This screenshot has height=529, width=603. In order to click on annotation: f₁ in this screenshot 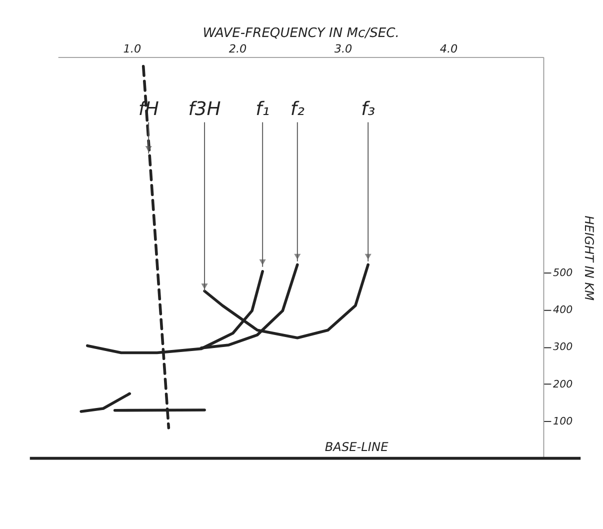, I will do `click(263, 109)`.